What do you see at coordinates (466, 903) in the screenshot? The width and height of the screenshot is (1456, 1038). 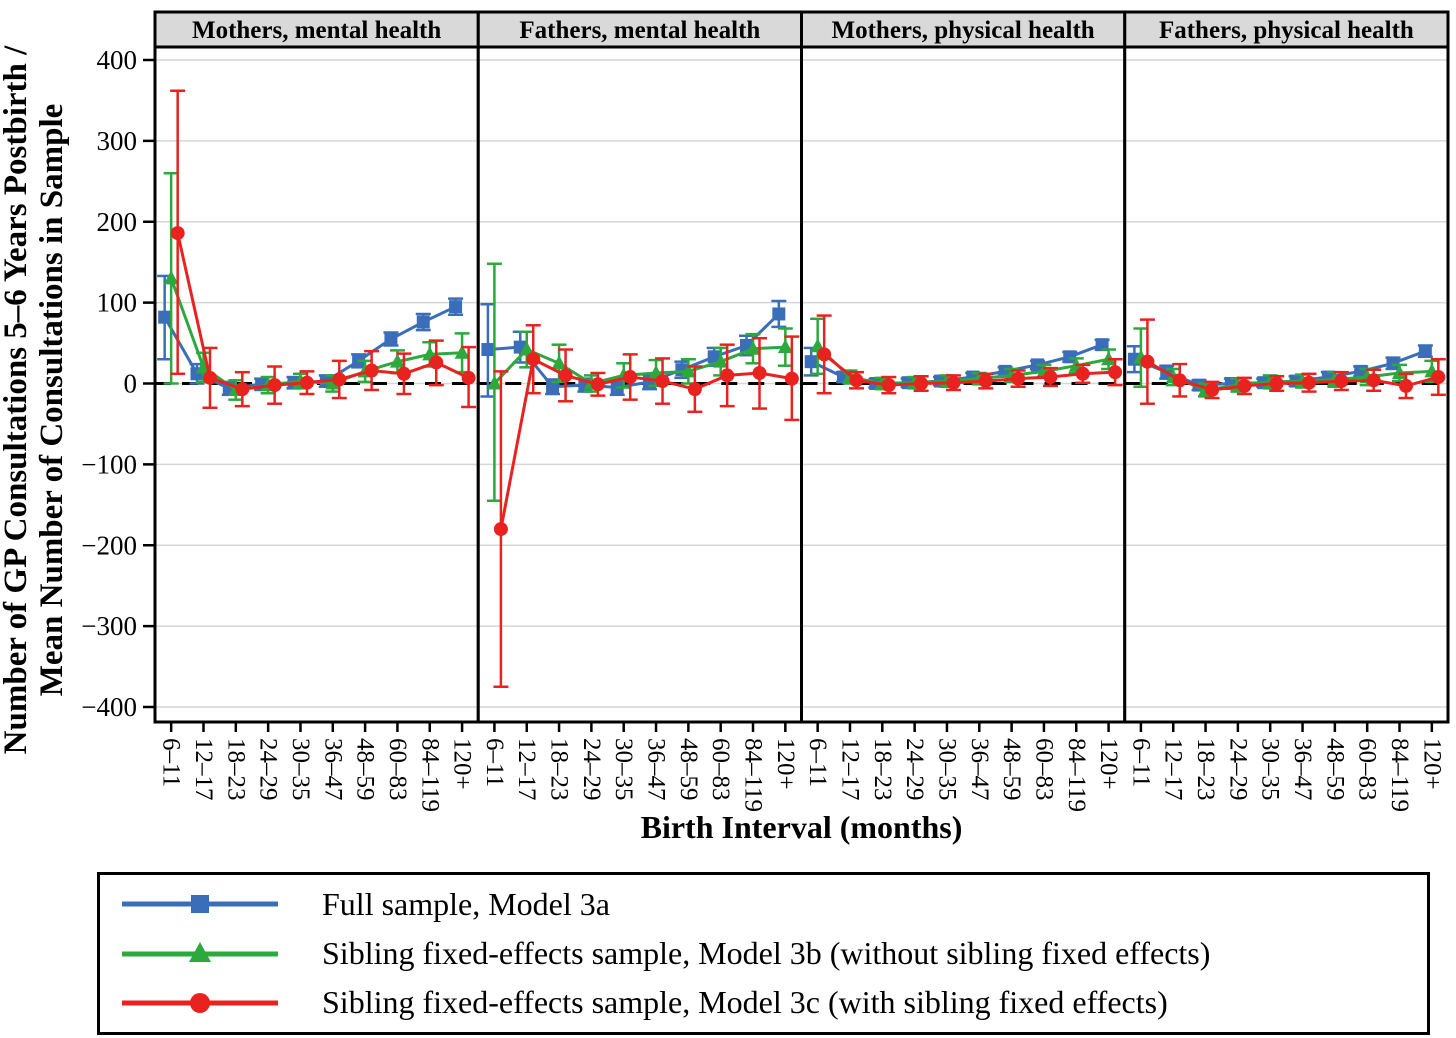 I see `legend-label-model-3a: Full sample, Model 3a` at bounding box center [466, 903].